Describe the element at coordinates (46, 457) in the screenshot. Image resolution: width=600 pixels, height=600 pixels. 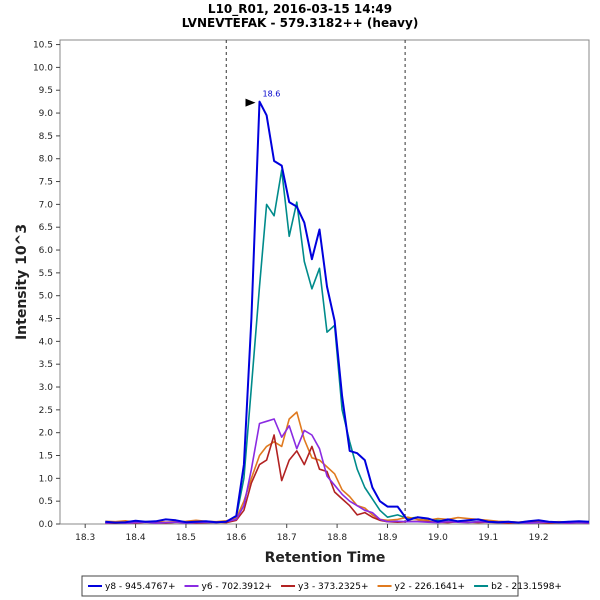
I see `y-tick-label: 1.5` at that location.